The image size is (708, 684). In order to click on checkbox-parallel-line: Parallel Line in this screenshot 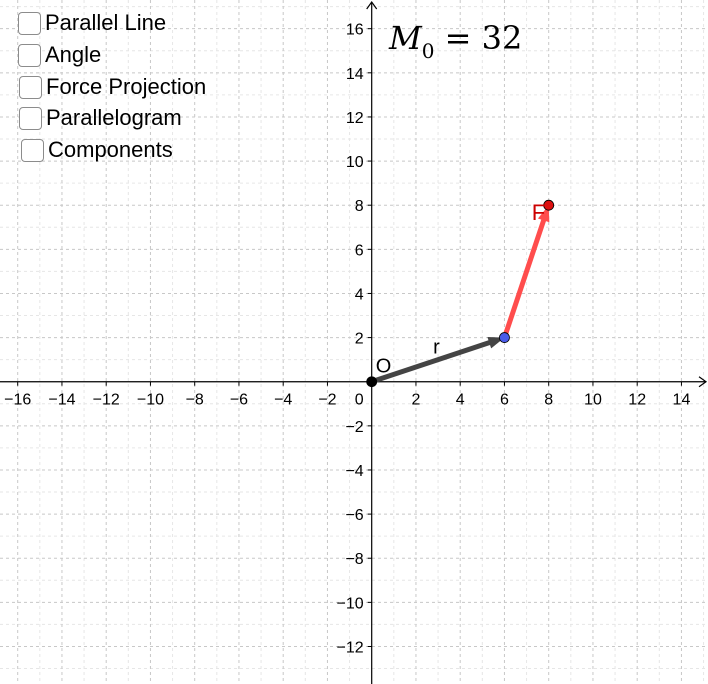, I will do `click(92, 23)`.